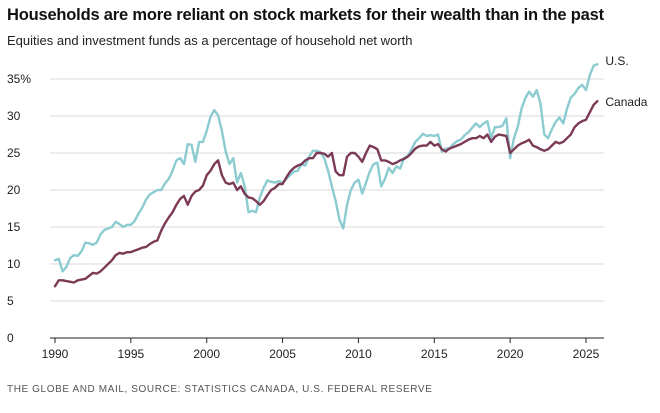  Describe the element at coordinates (14, 153) in the screenshot. I see `y-tick-label: 25` at that location.